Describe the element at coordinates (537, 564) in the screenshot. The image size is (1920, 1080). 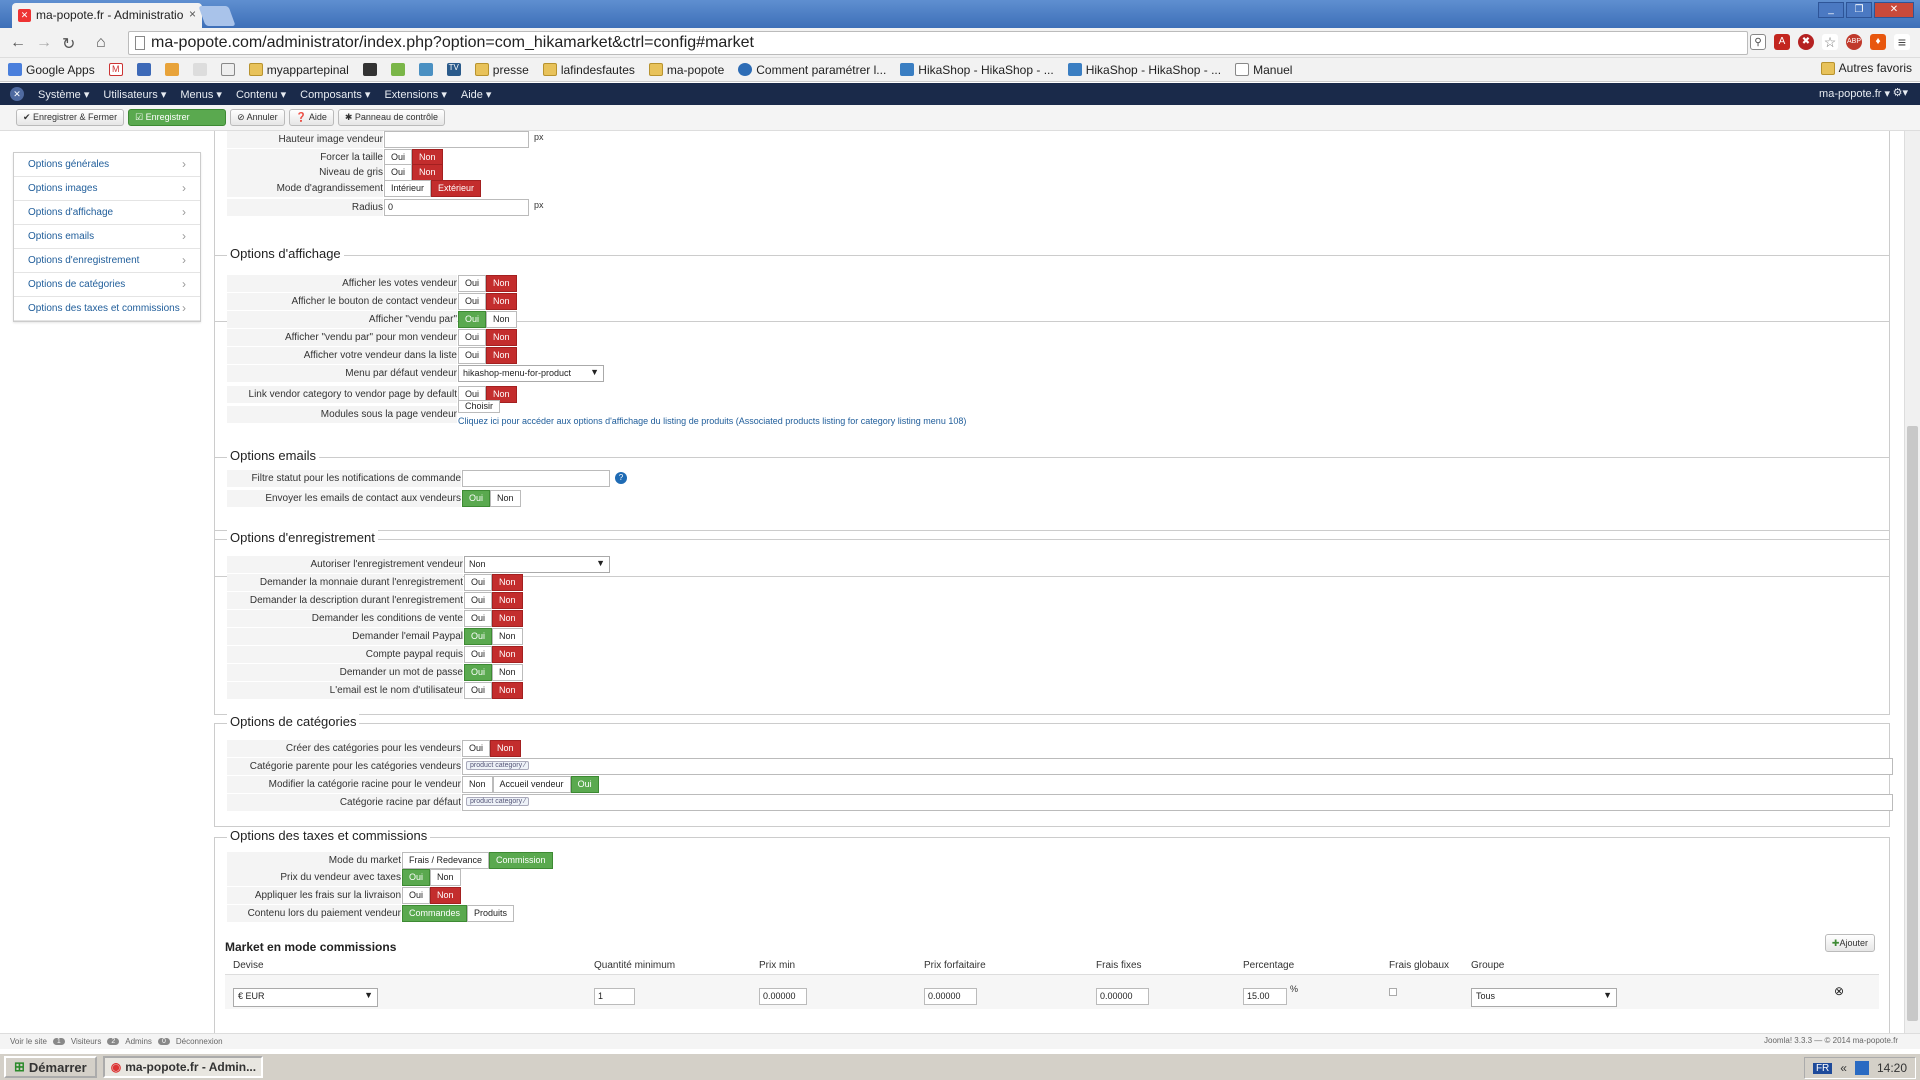
I see `select-dropdown: Non ▼` at that location.